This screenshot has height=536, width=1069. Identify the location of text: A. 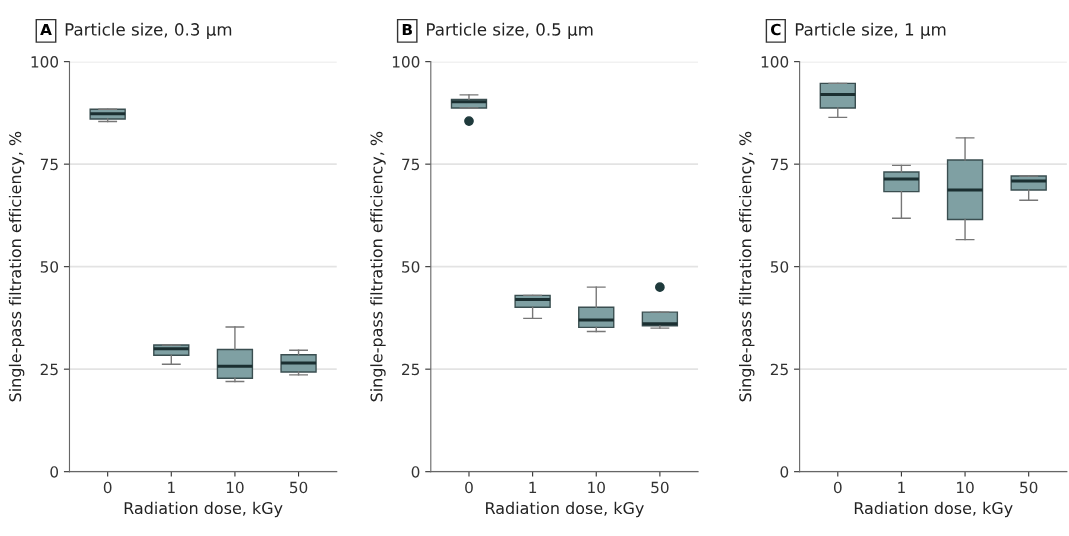
(46, 29).